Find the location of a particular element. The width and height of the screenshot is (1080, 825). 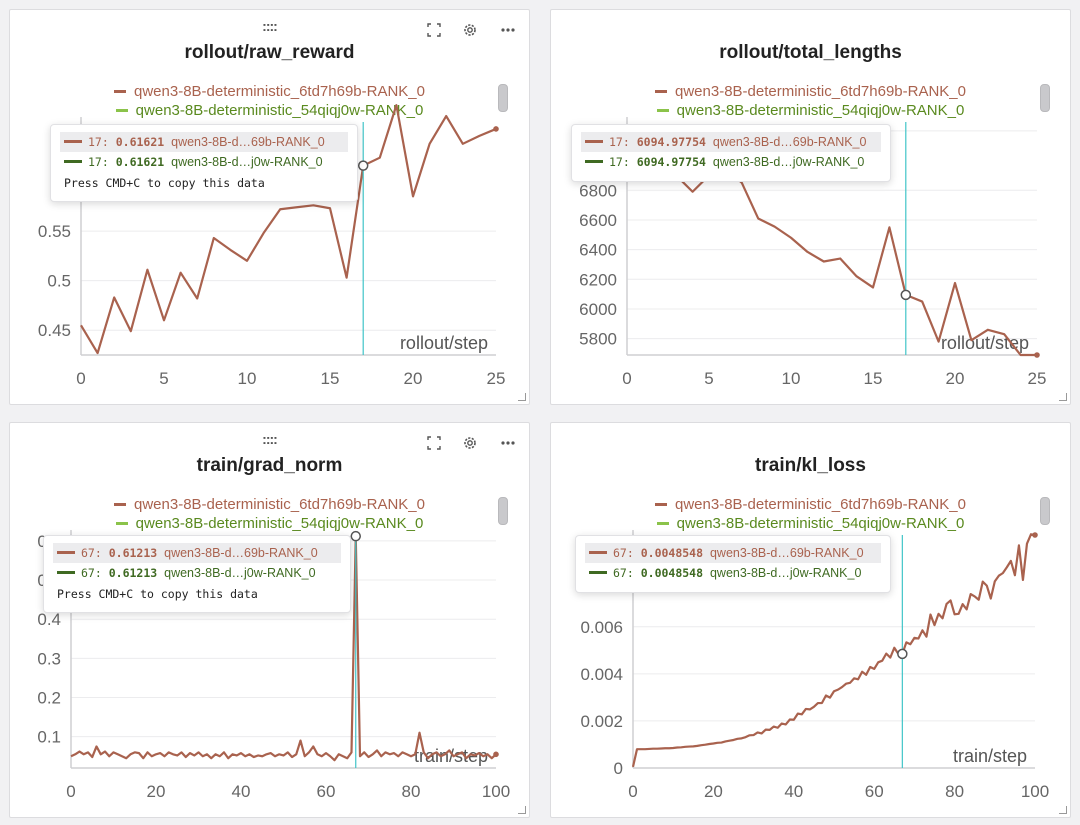

y-tick-label: 0.3 is located at coordinates (49, 658).